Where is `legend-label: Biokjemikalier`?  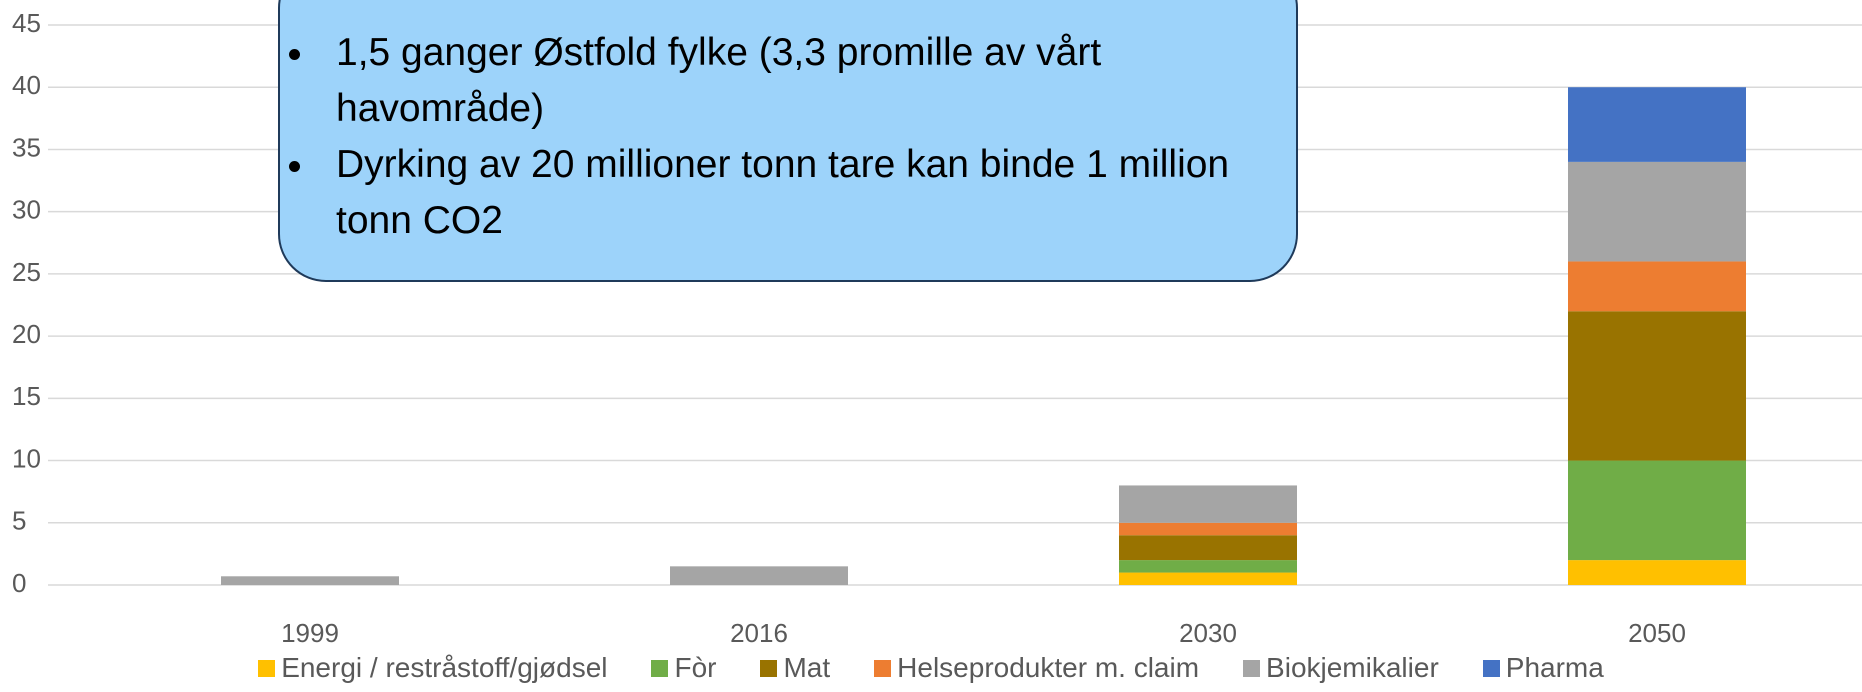
legend-label: Biokjemikalier is located at coordinates (1352, 667).